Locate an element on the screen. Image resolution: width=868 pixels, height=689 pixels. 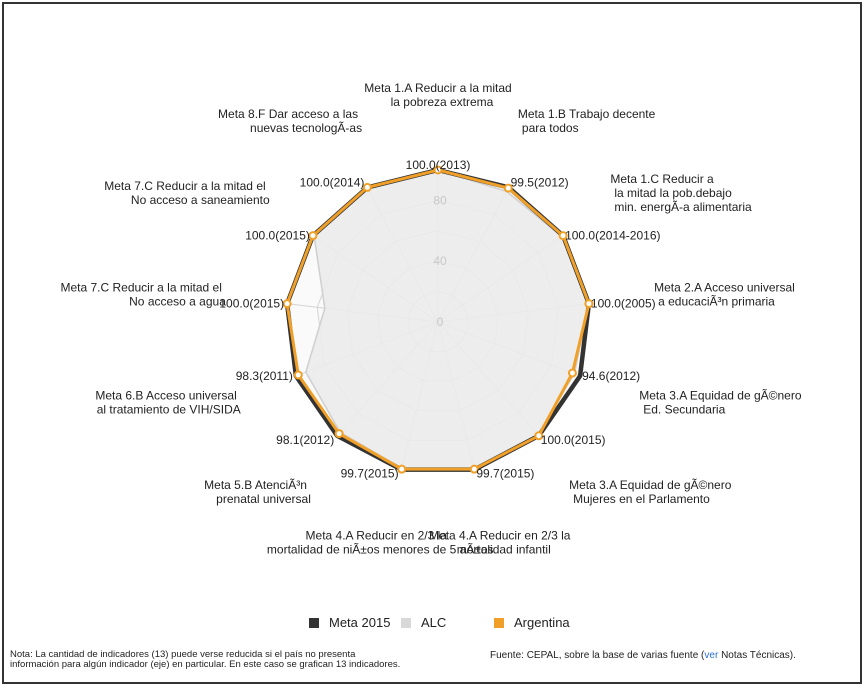
value-label: 100.0(2014) is located at coordinates (332, 182).